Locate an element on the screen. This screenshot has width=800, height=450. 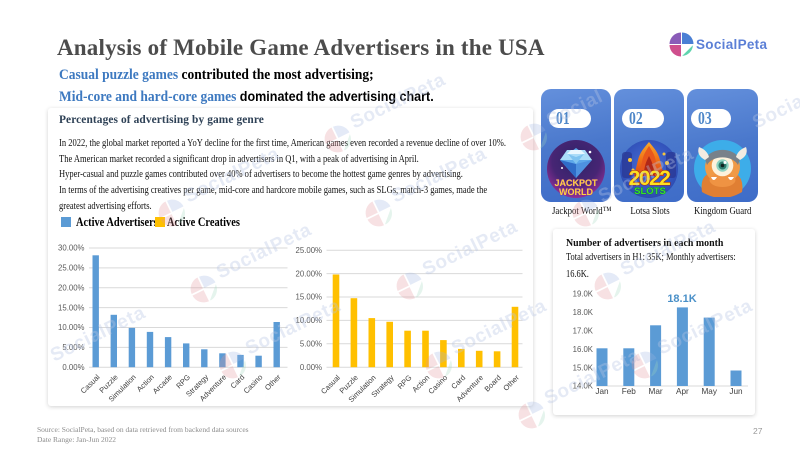
svg-text: 15.0K is located at coordinates (583, 367).